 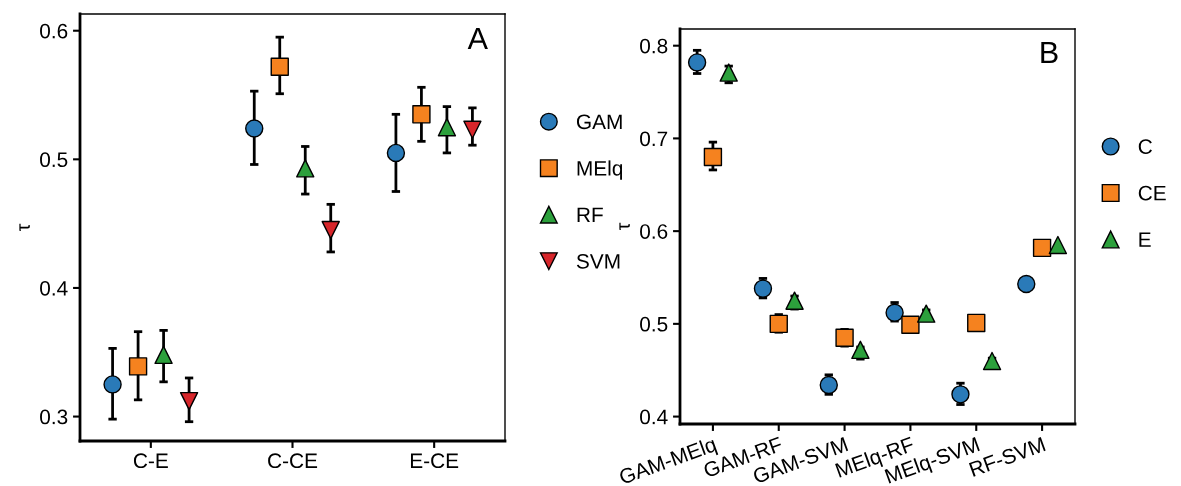 What do you see at coordinates (654, 139) in the screenshot?
I see `y-tick-label: 0.7` at bounding box center [654, 139].